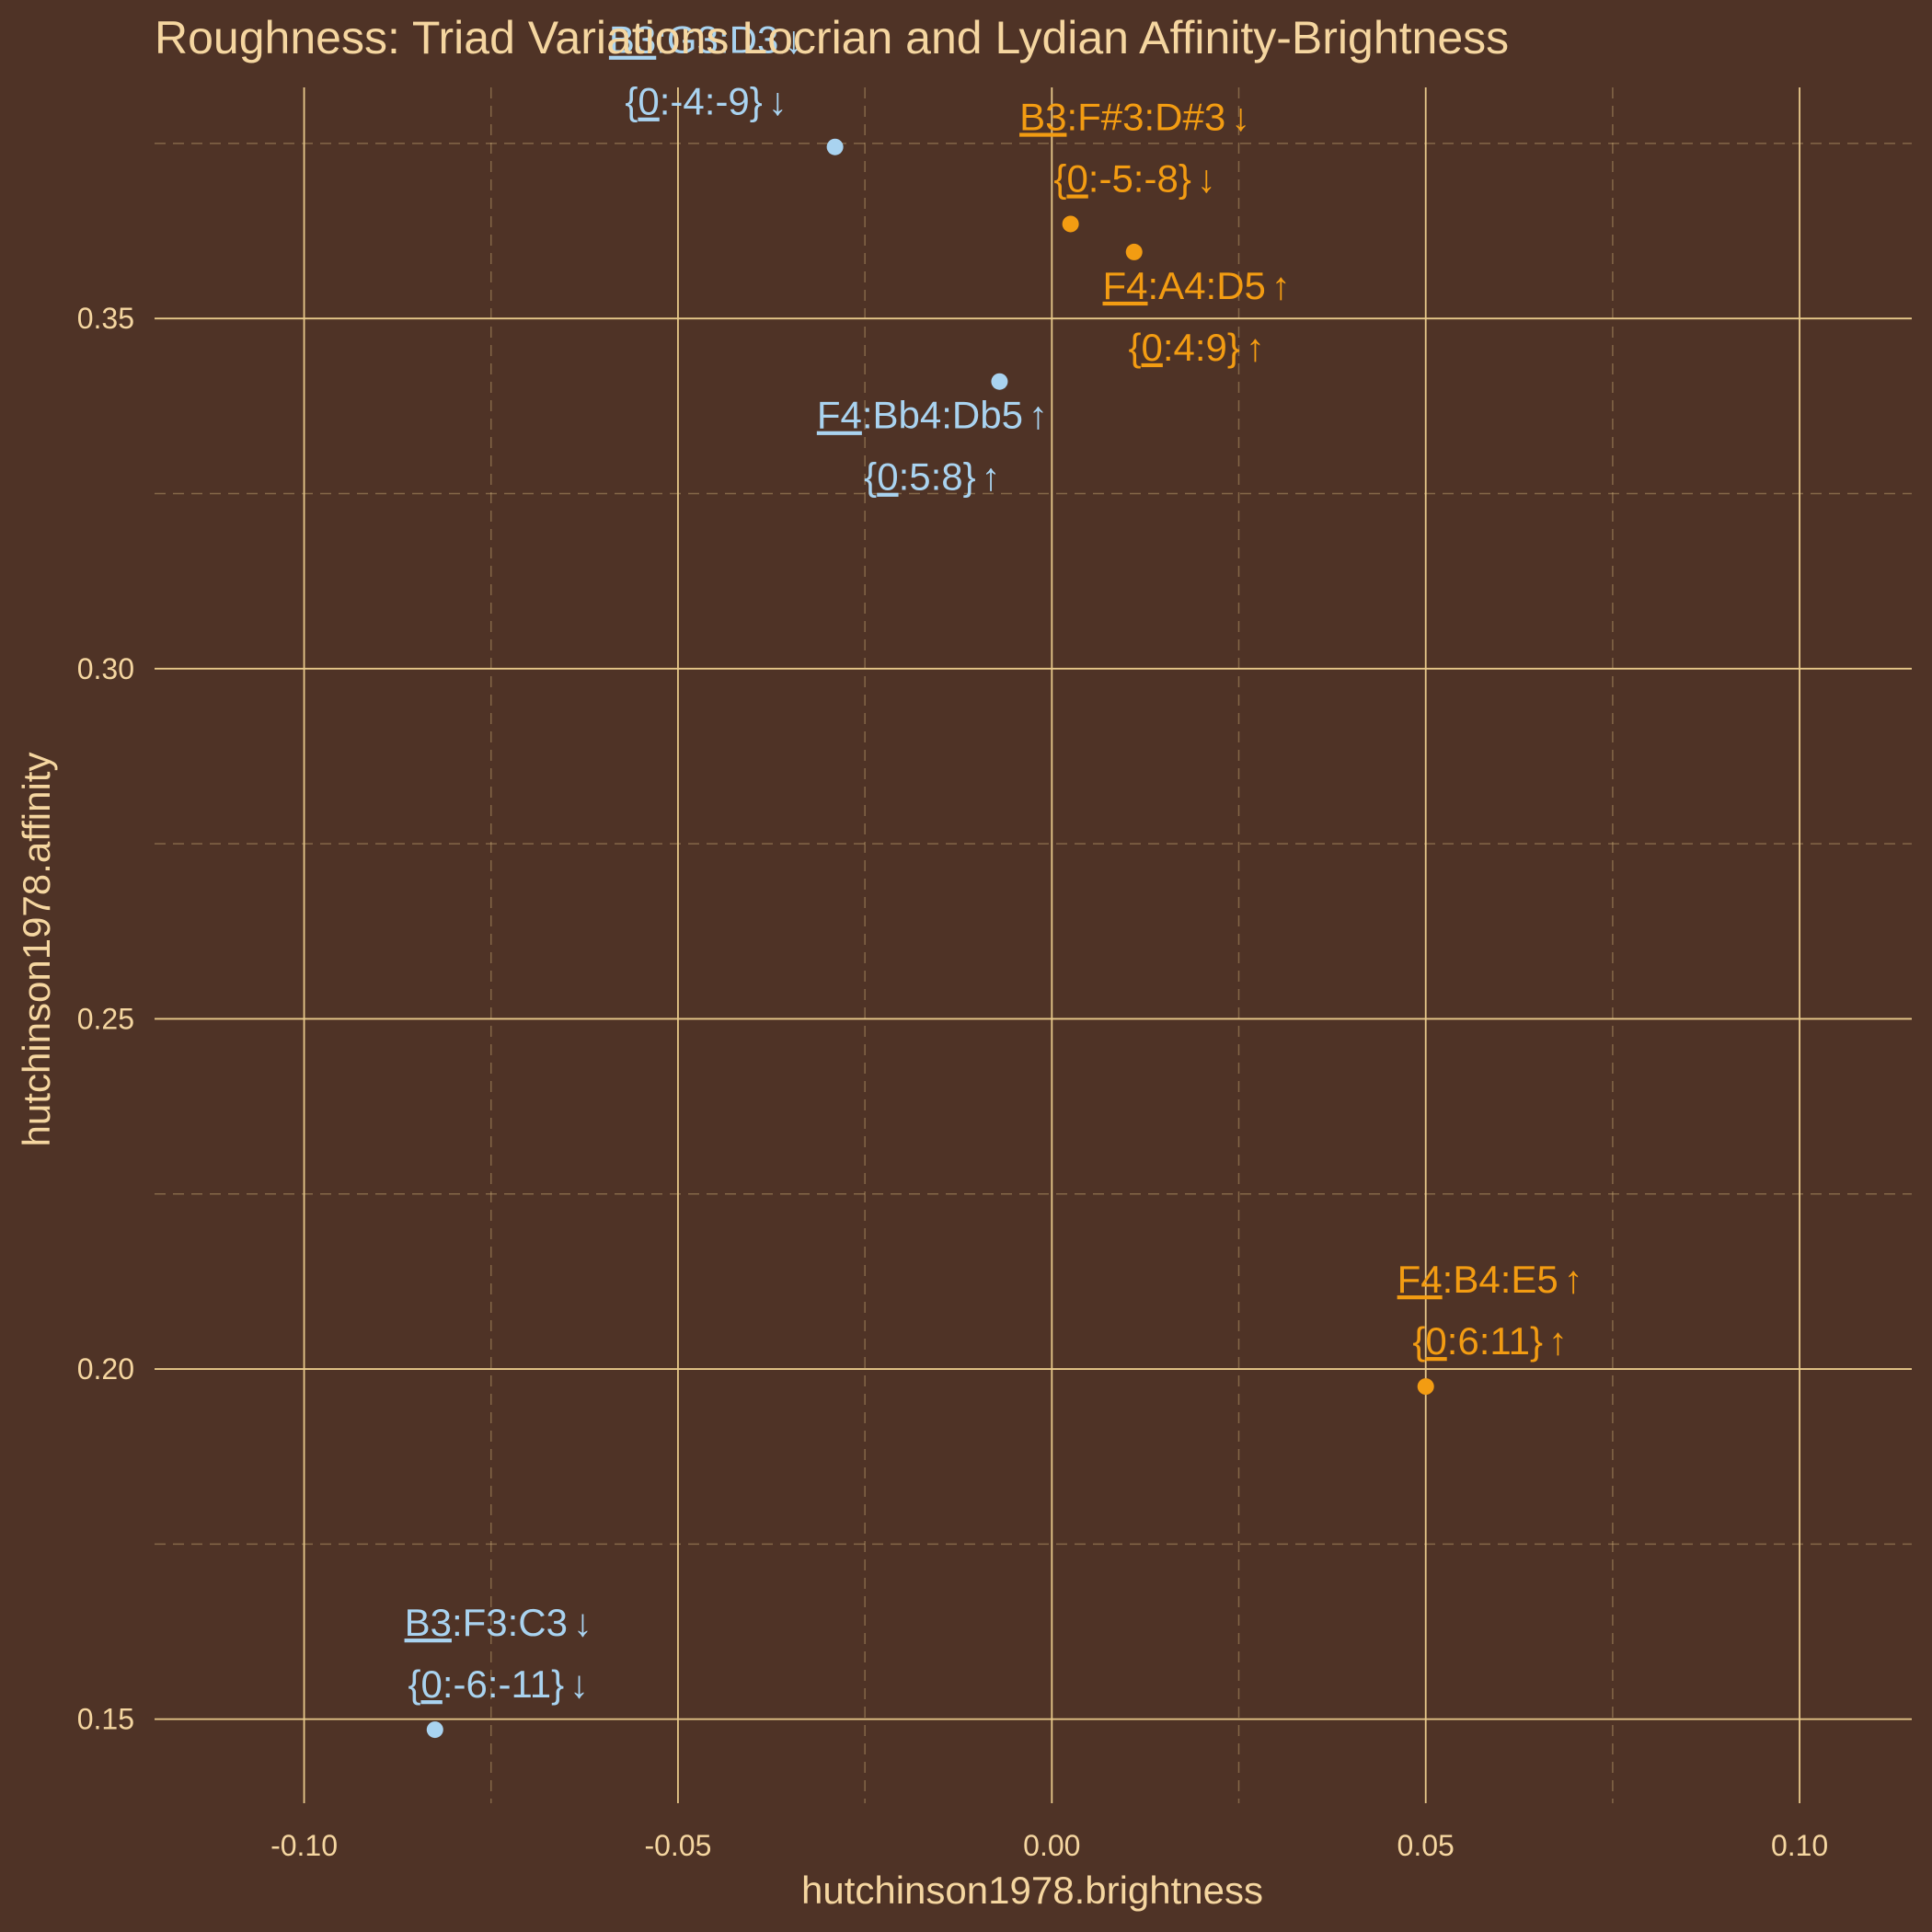  Describe the element at coordinates (1426, 1845) in the screenshot. I see `x-tick-label: 0.05` at that location.